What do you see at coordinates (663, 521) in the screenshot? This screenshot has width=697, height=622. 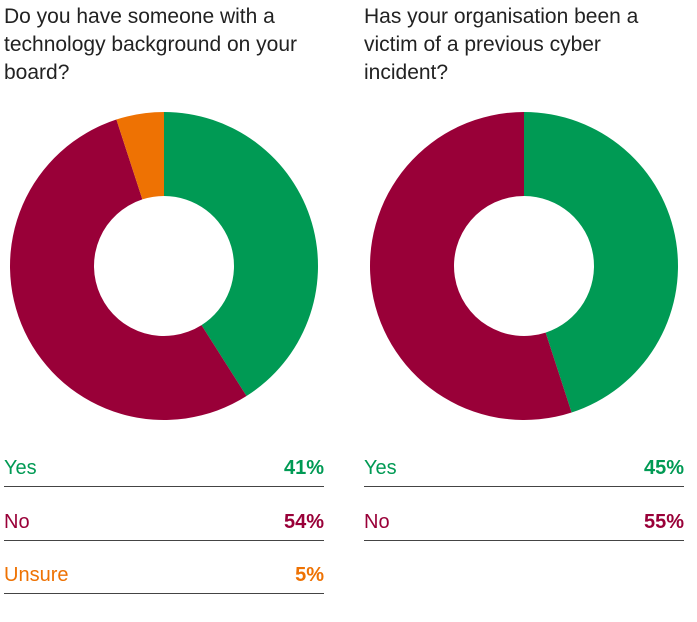 I see `value-label: 55%` at bounding box center [663, 521].